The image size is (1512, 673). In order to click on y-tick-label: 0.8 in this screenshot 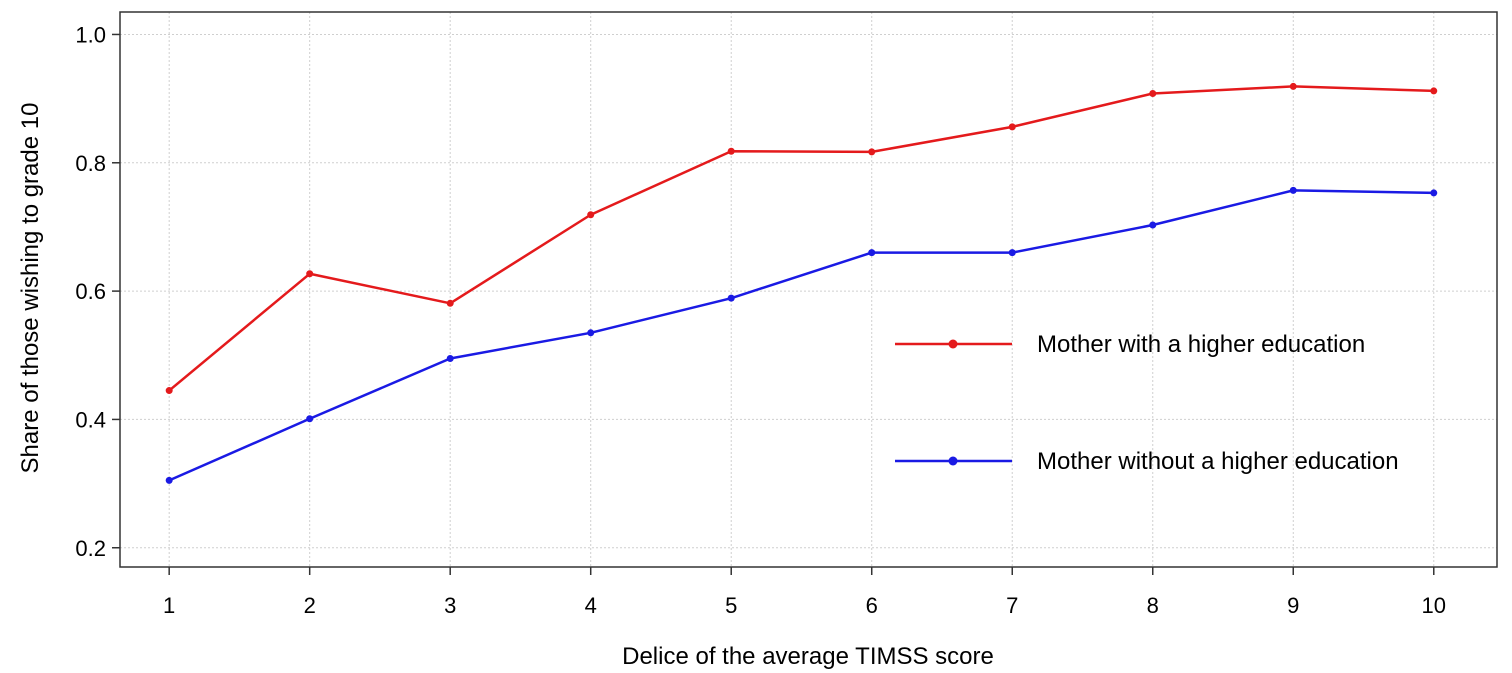, I will do `click(90, 163)`.